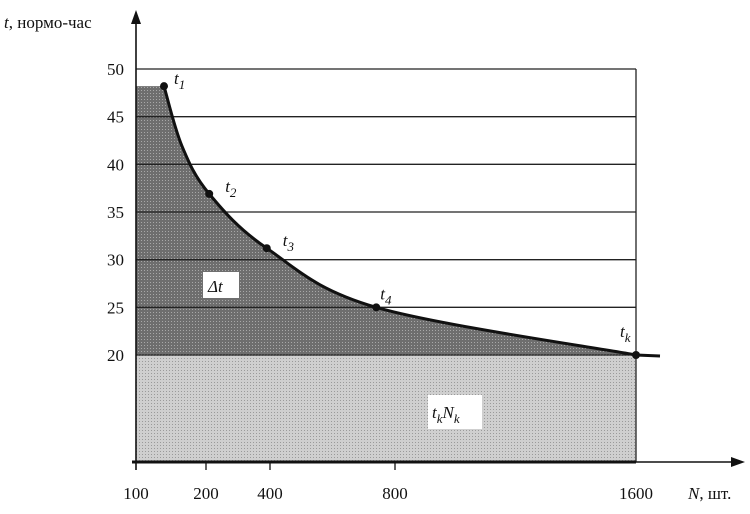  I want to click on point-t3, so click(266, 248).